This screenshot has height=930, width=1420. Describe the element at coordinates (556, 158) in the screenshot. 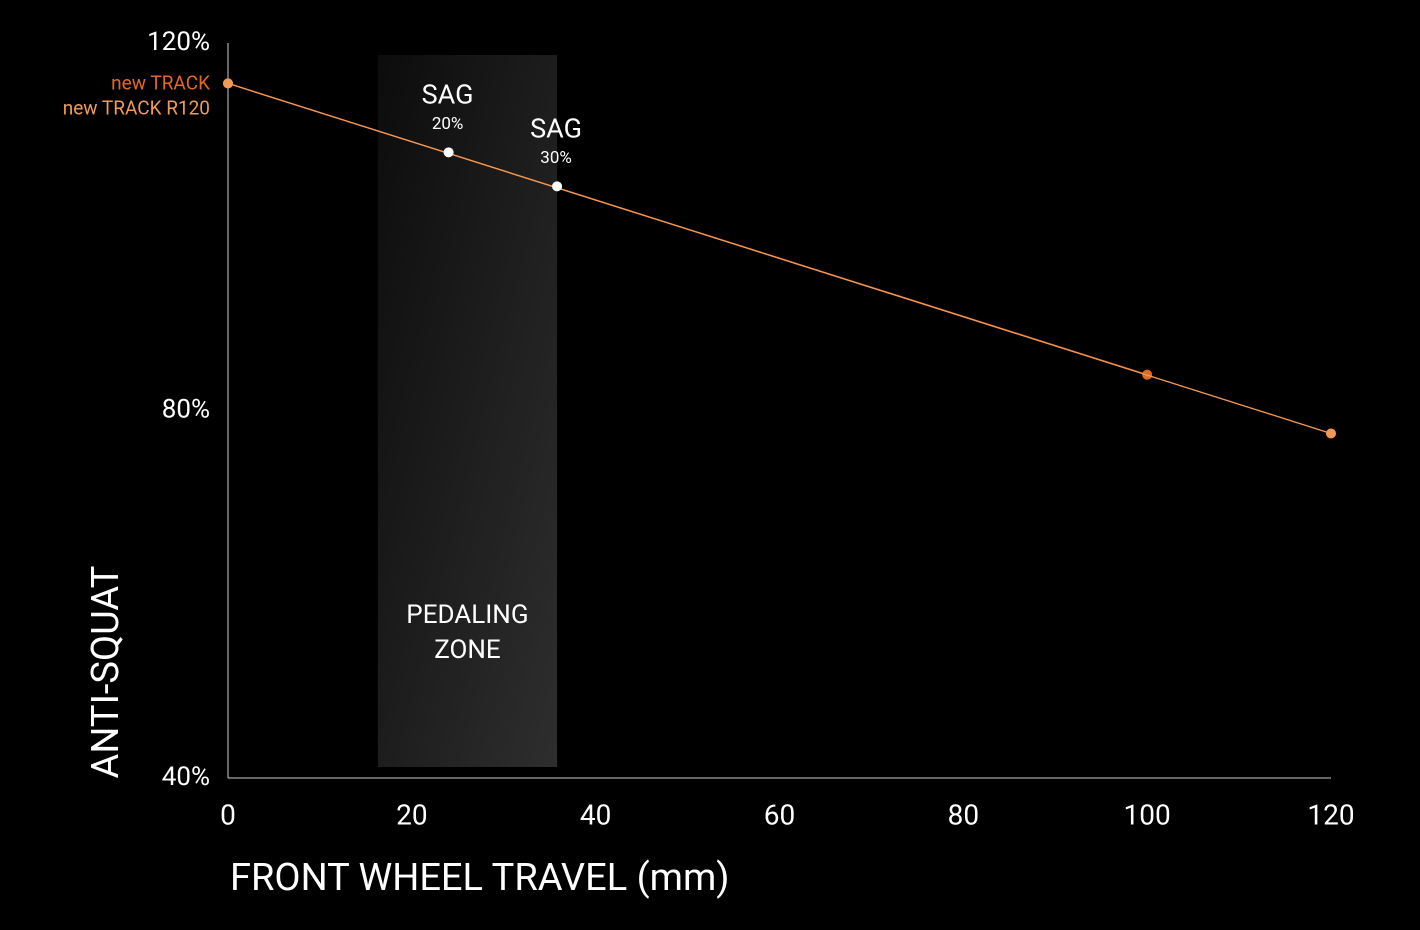

I see `sag-sub-label: 30%` at that location.